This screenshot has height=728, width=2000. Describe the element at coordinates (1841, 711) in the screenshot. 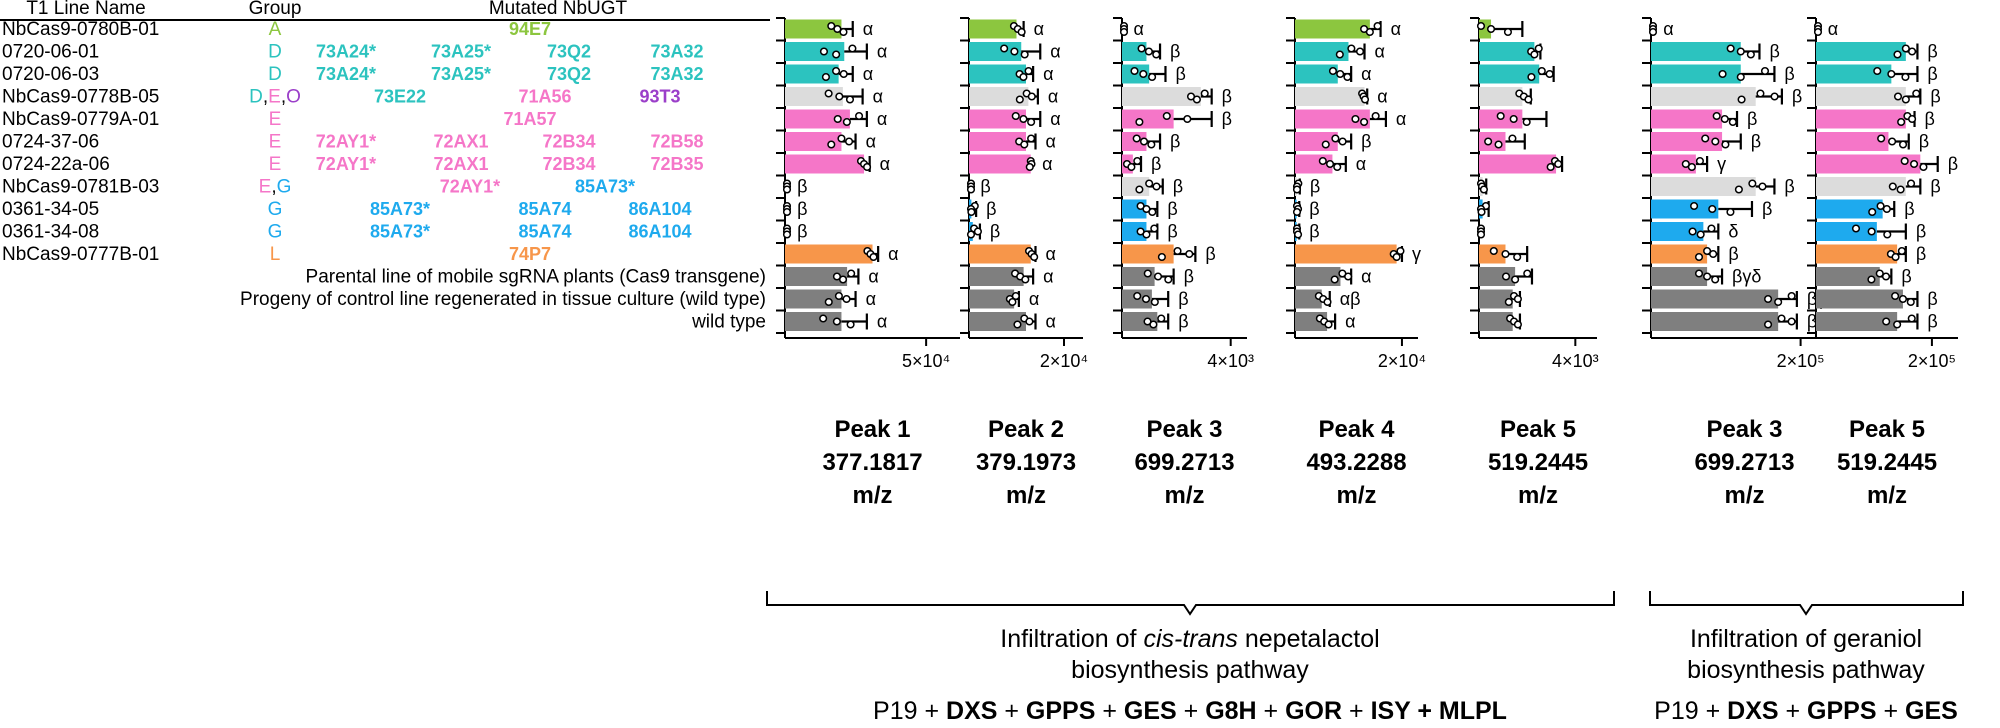

I see `pathway-gene: GPPS` at that location.